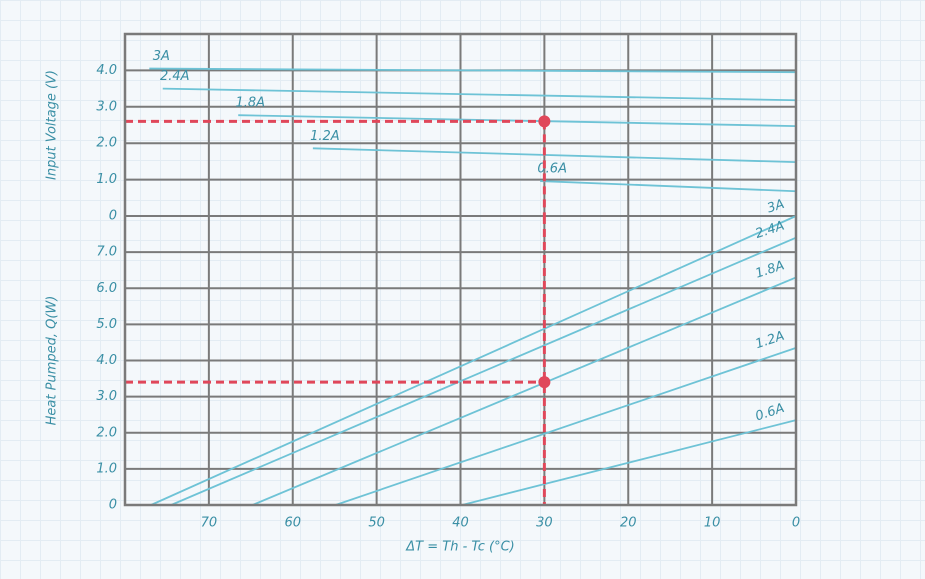 The height and width of the screenshot is (579, 925). Describe the element at coordinates (106, 288) in the screenshot. I see `y-tick-label: 6.0` at that location.